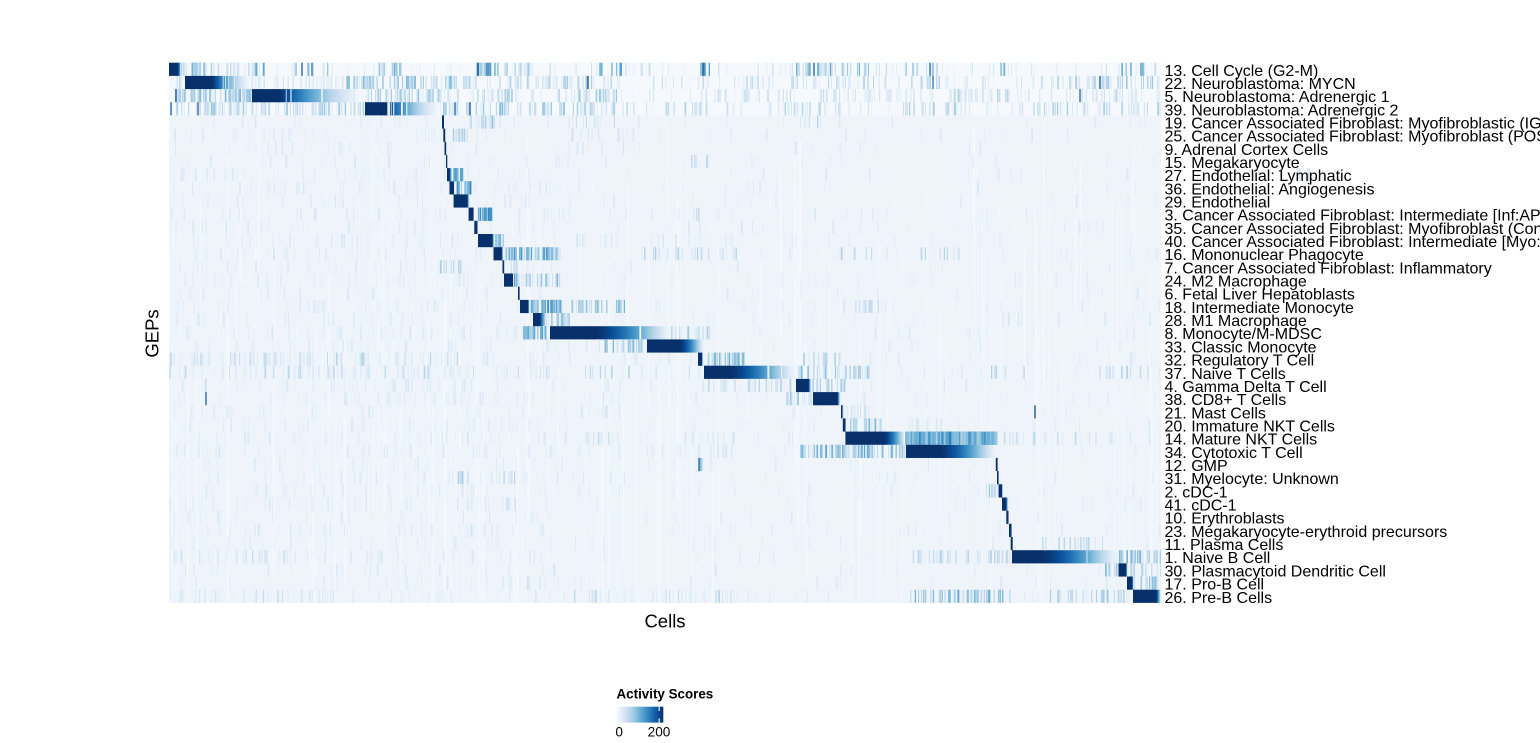 The image size is (1540, 743). Describe the element at coordinates (1260, 84) in the screenshot. I see `svg-text: 22. Neuroblastoma: MYCN` at that location.